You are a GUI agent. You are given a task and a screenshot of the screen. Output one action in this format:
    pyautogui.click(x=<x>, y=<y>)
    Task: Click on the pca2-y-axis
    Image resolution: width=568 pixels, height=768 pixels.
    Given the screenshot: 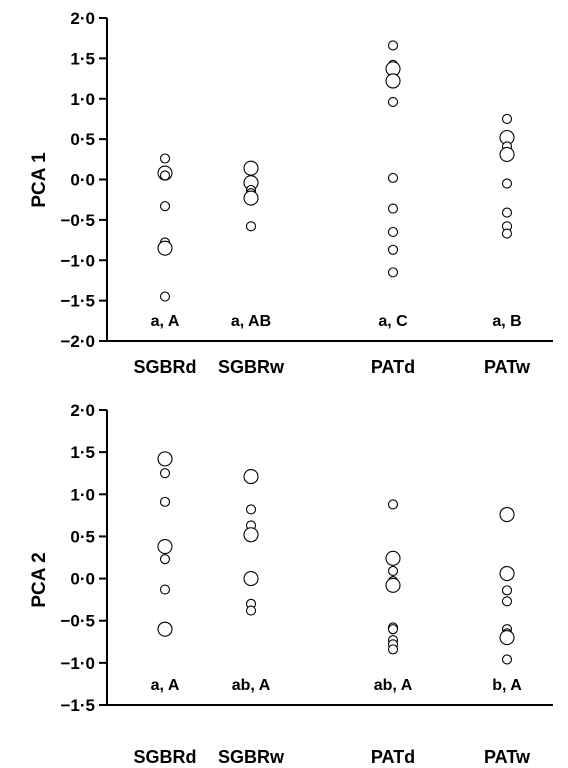 What is the action you would take?
    pyautogui.click(x=103, y=557)
    